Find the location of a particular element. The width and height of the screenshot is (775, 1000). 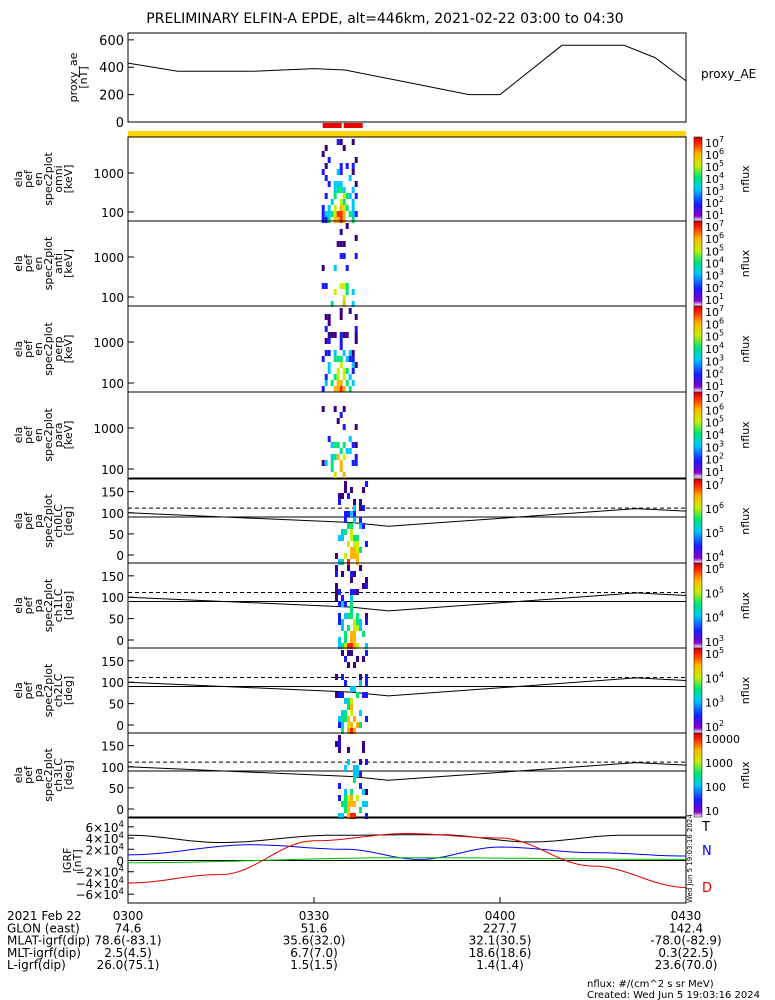

energy-ytick-label: 100 is located at coordinates (112, 298).